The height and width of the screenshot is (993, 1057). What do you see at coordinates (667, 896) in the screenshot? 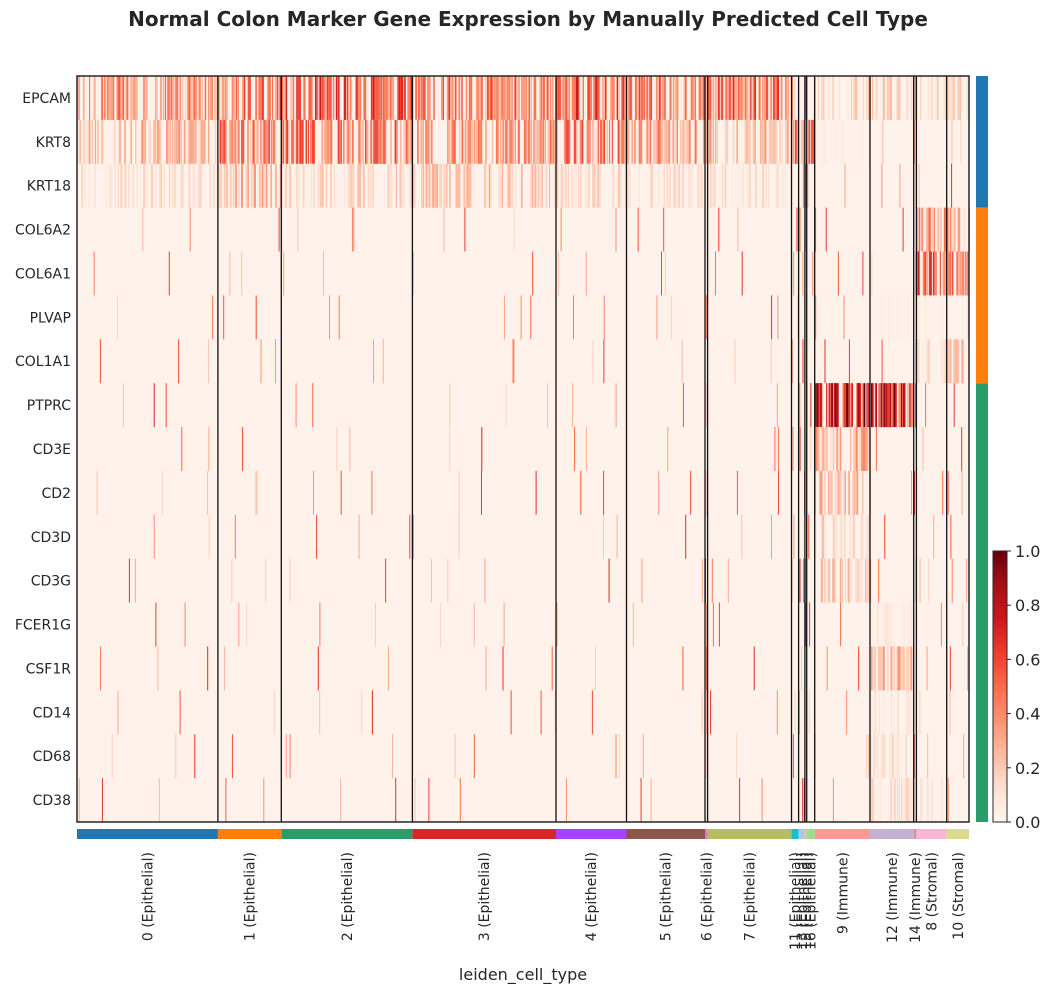
I see `cell-group-label: 5 (Epithelial)` at bounding box center [667, 896].